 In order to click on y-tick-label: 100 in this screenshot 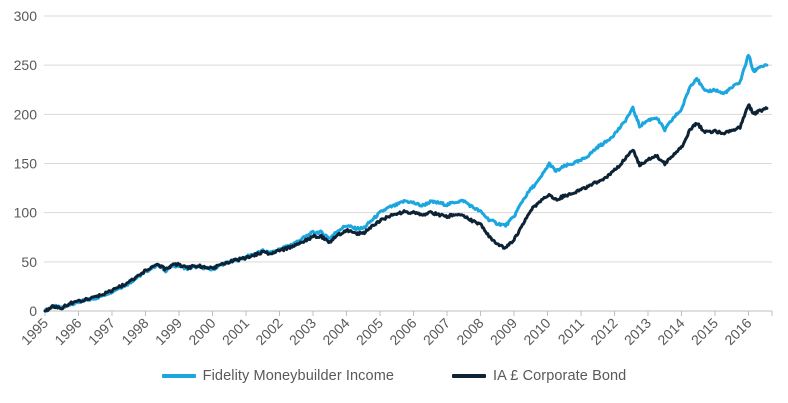, I will do `click(26, 213)`.